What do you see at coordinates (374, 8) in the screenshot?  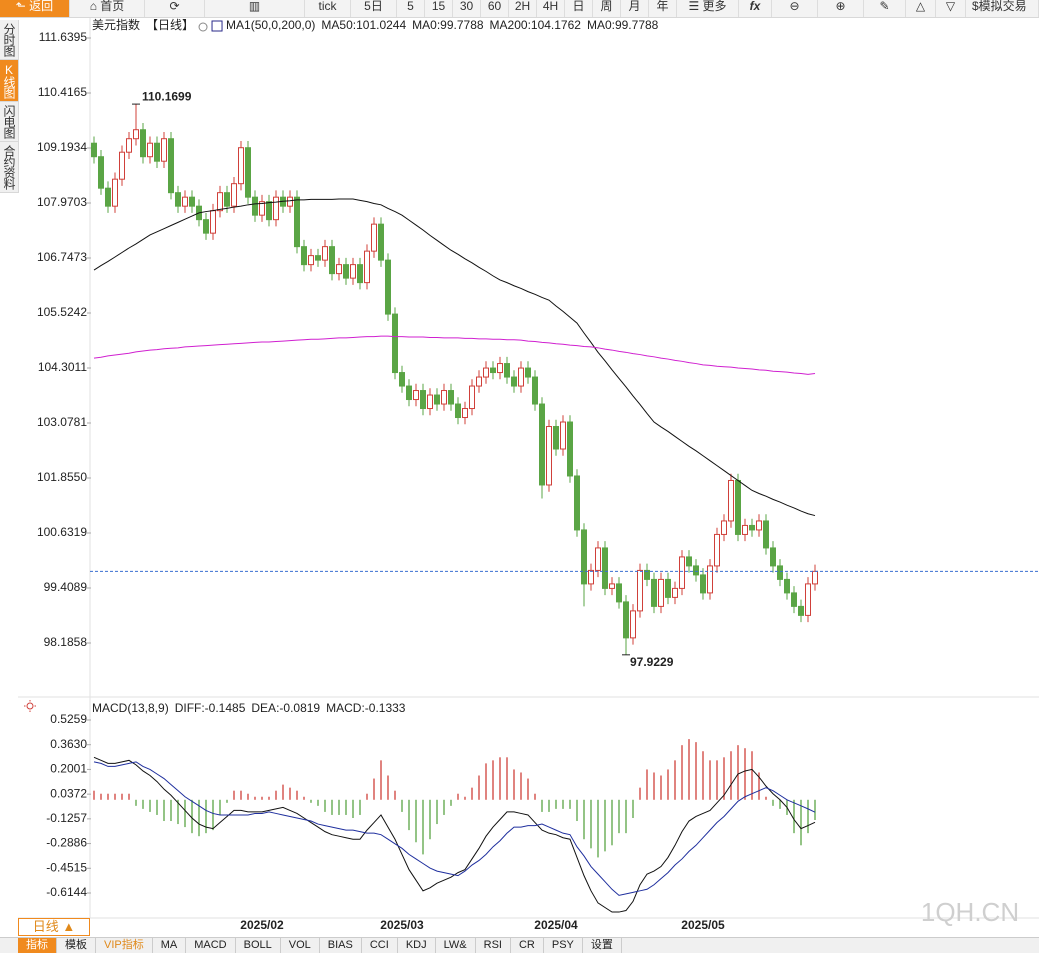 I see `period-button: 5日` at bounding box center [374, 8].